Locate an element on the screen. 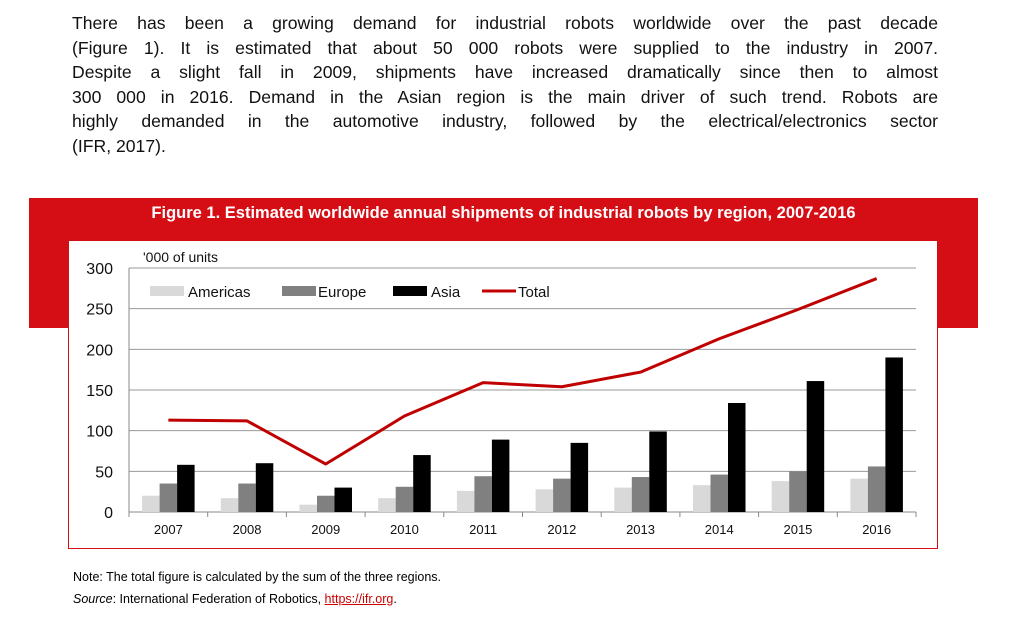 The height and width of the screenshot is (642, 1023). source-text: : International Federation of Robotics, is located at coordinates (218, 599).